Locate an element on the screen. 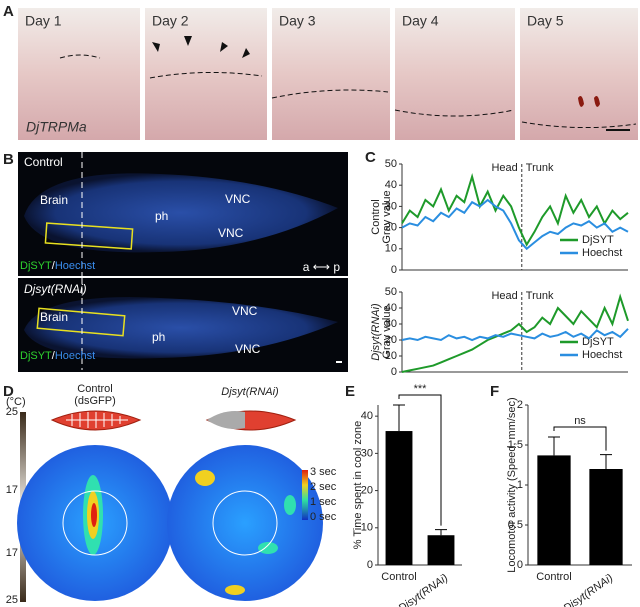  condition-sublabel: (dsGFP) is located at coordinates (95, 401).